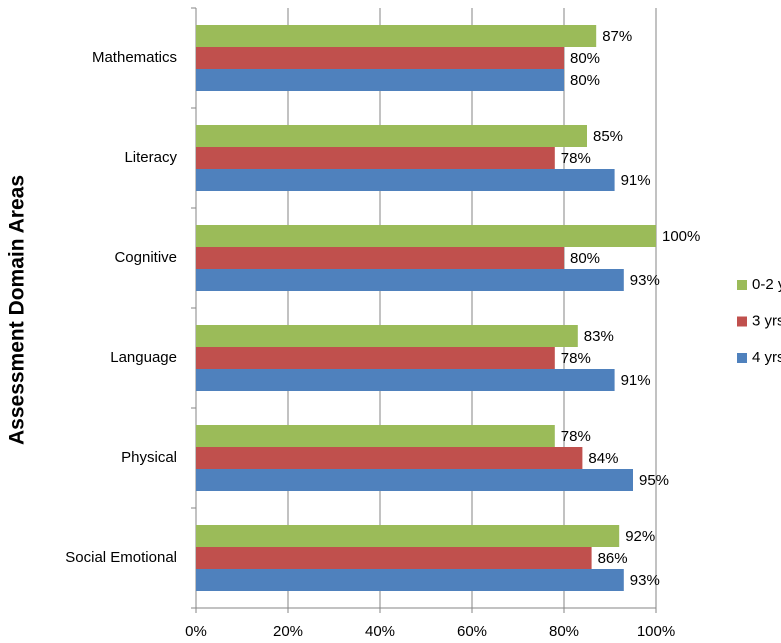  Describe the element at coordinates (150, 157) in the screenshot. I see `y-tick-label: Literacy` at that location.